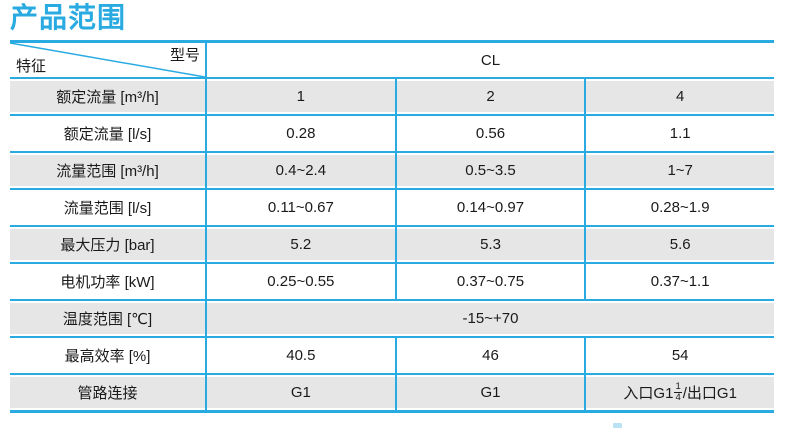 The image size is (802, 432). I want to click on cell-value: 0.37~0.75, so click(489, 281).